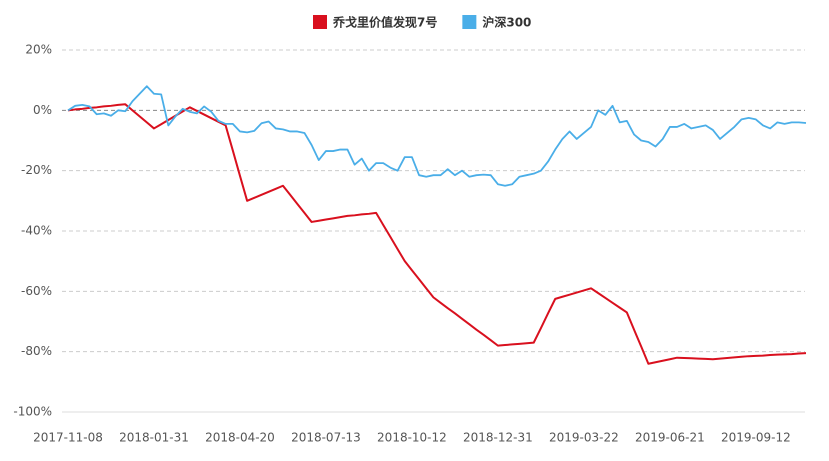 Image resolution: width=829 pixels, height=461 pixels. Describe the element at coordinates (36, 351) in the screenshot. I see `y-tick-label: -80%` at that location.